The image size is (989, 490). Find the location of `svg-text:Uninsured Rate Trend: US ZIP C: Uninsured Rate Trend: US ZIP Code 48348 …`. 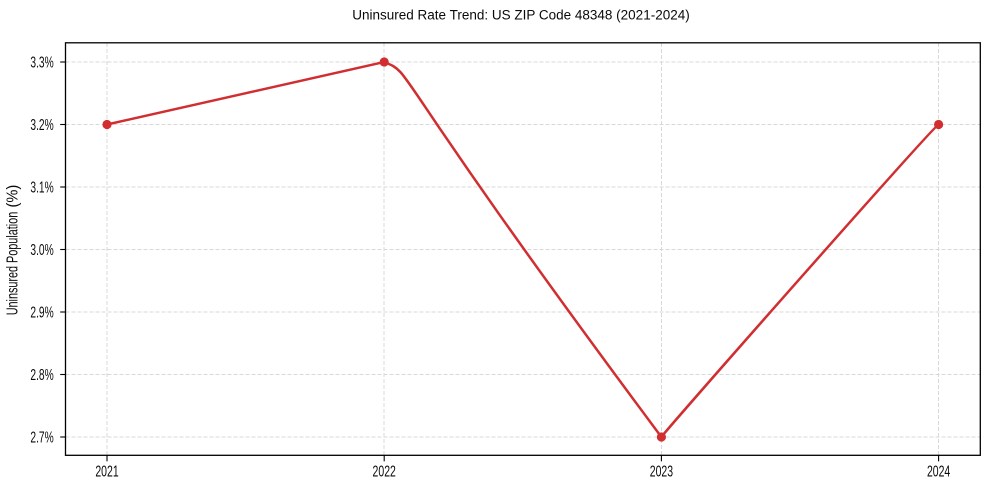

svg-text:Uninsured Rate Trend: US ZIP C: Uninsured Rate Trend: US ZIP Code 48348 … is located at coordinates (520, 15).